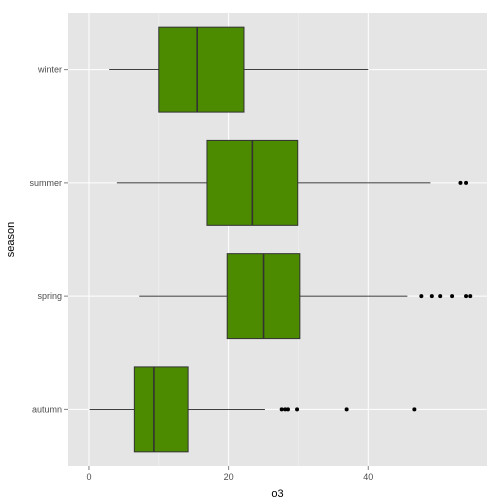  I want to click on box-summer, so click(292, 182).